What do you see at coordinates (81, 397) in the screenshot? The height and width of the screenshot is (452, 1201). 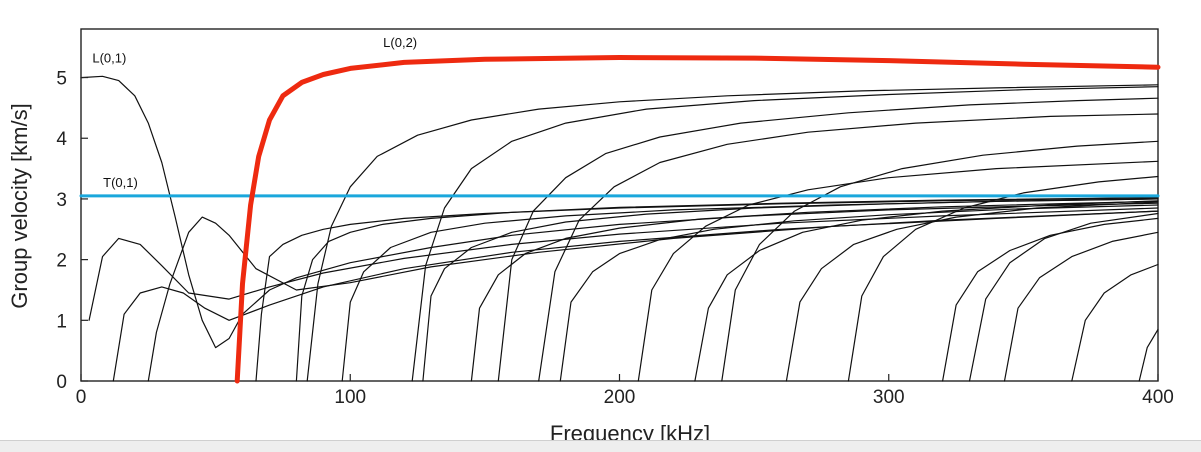 I see `x-tick-label: 0` at bounding box center [81, 397].